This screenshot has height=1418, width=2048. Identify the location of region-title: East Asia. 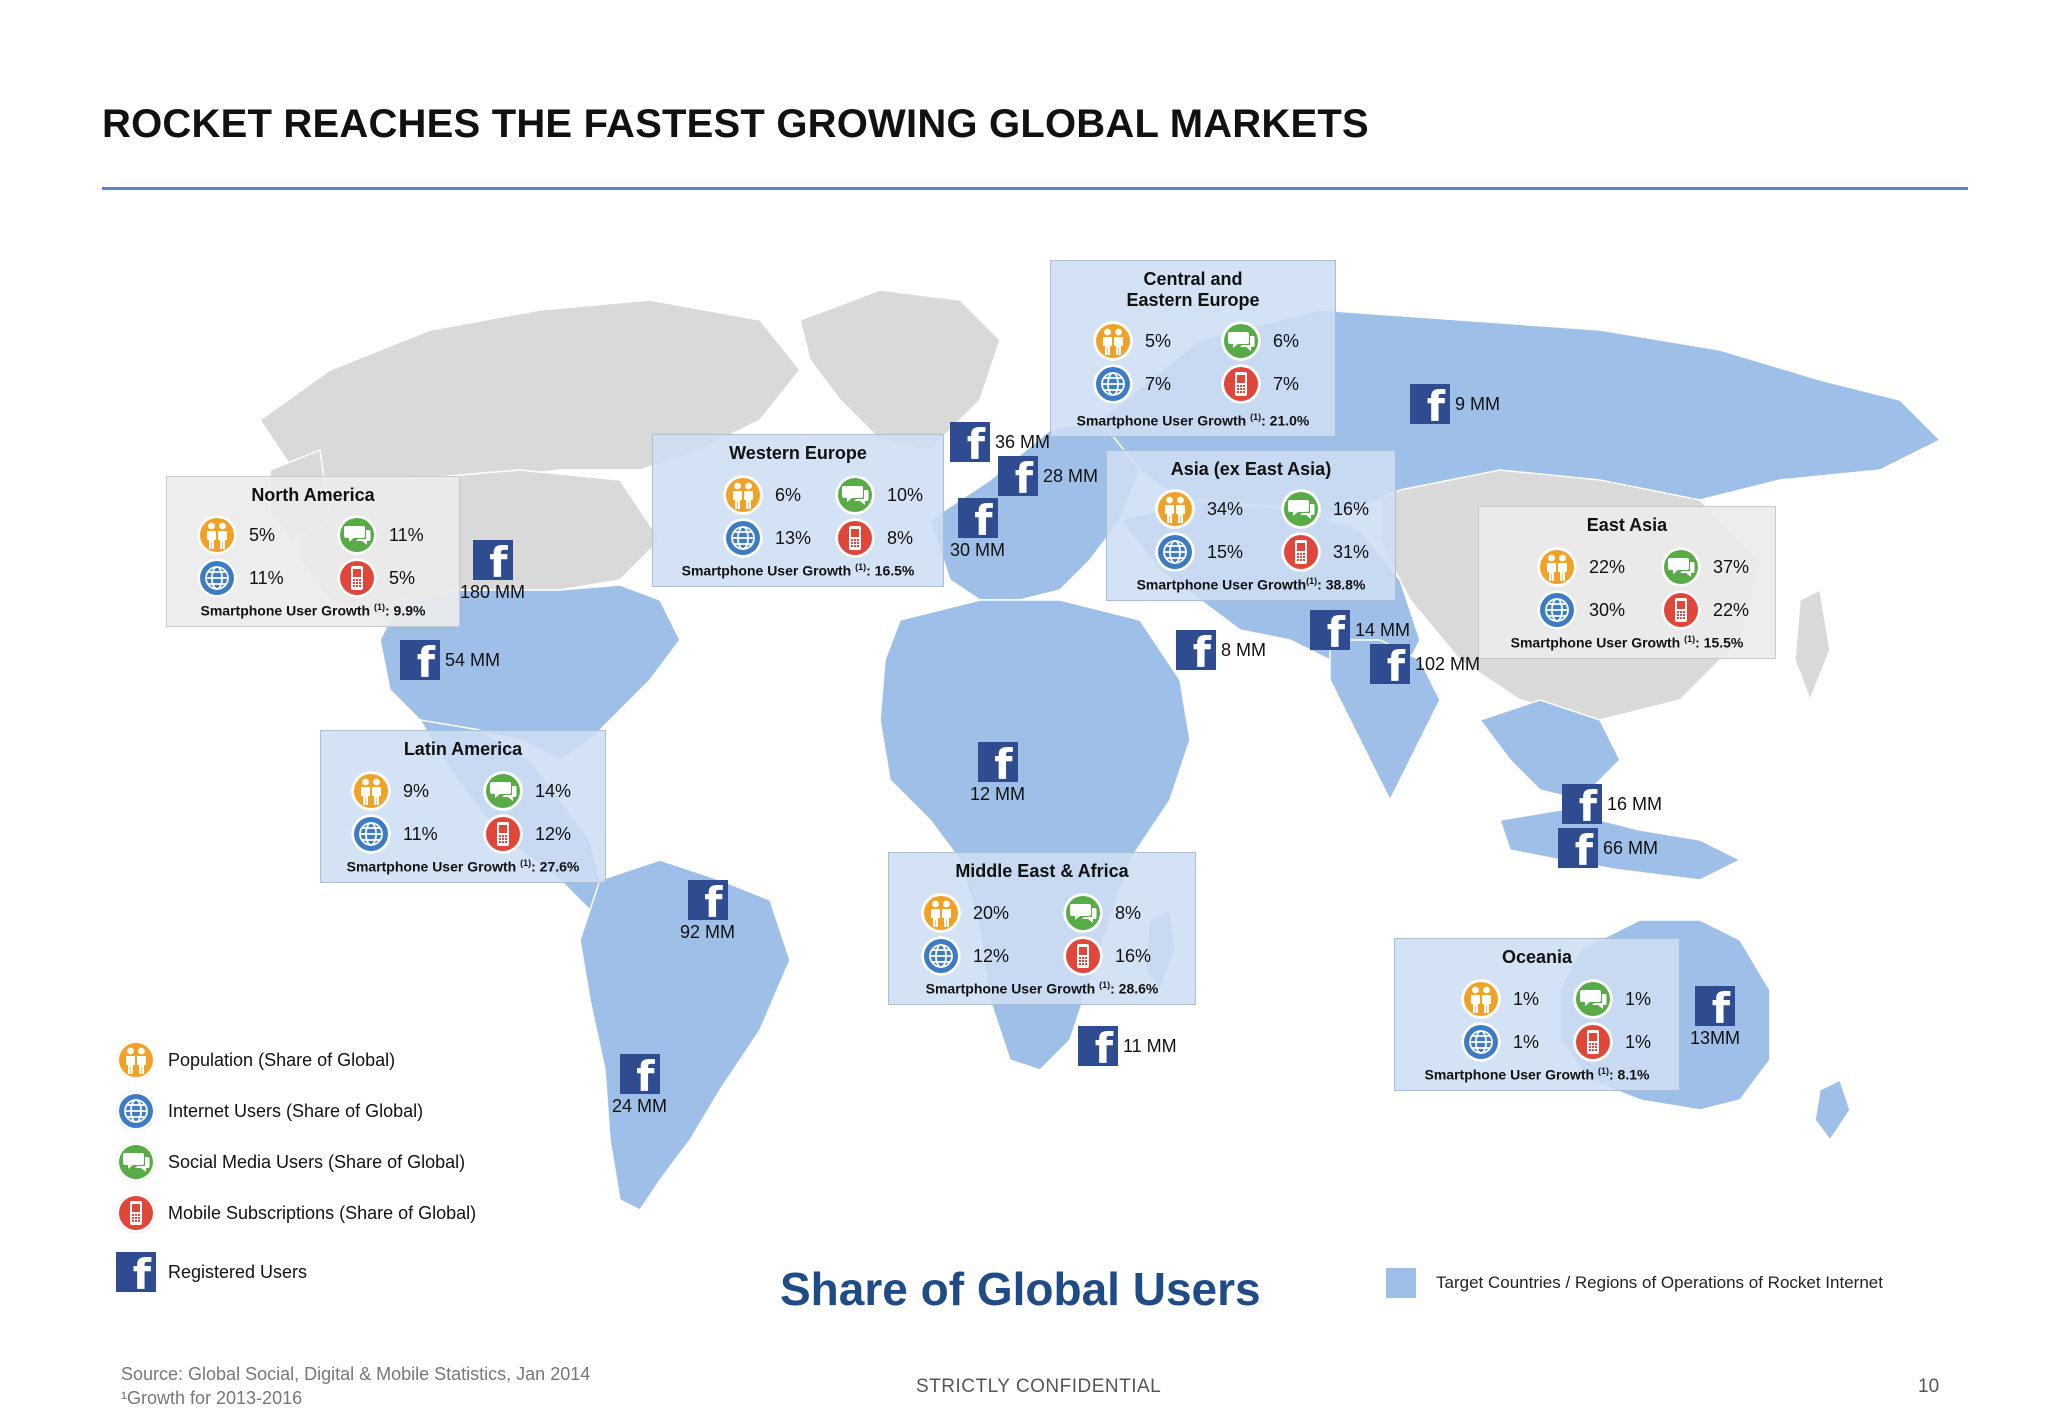
(1627, 525).